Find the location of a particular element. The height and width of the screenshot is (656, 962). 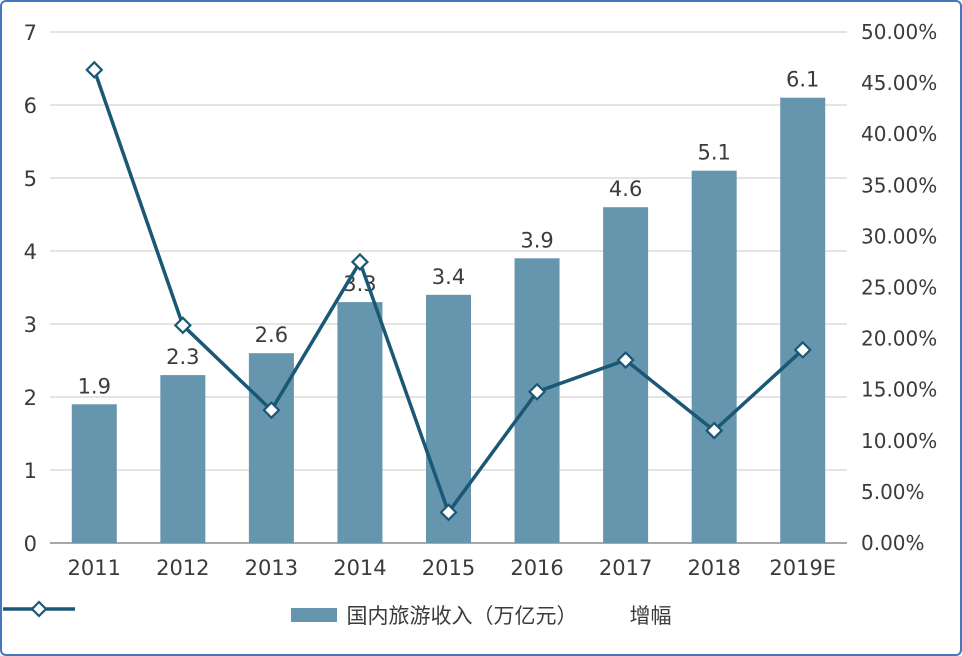

category-label: 2018 is located at coordinates (713, 568).